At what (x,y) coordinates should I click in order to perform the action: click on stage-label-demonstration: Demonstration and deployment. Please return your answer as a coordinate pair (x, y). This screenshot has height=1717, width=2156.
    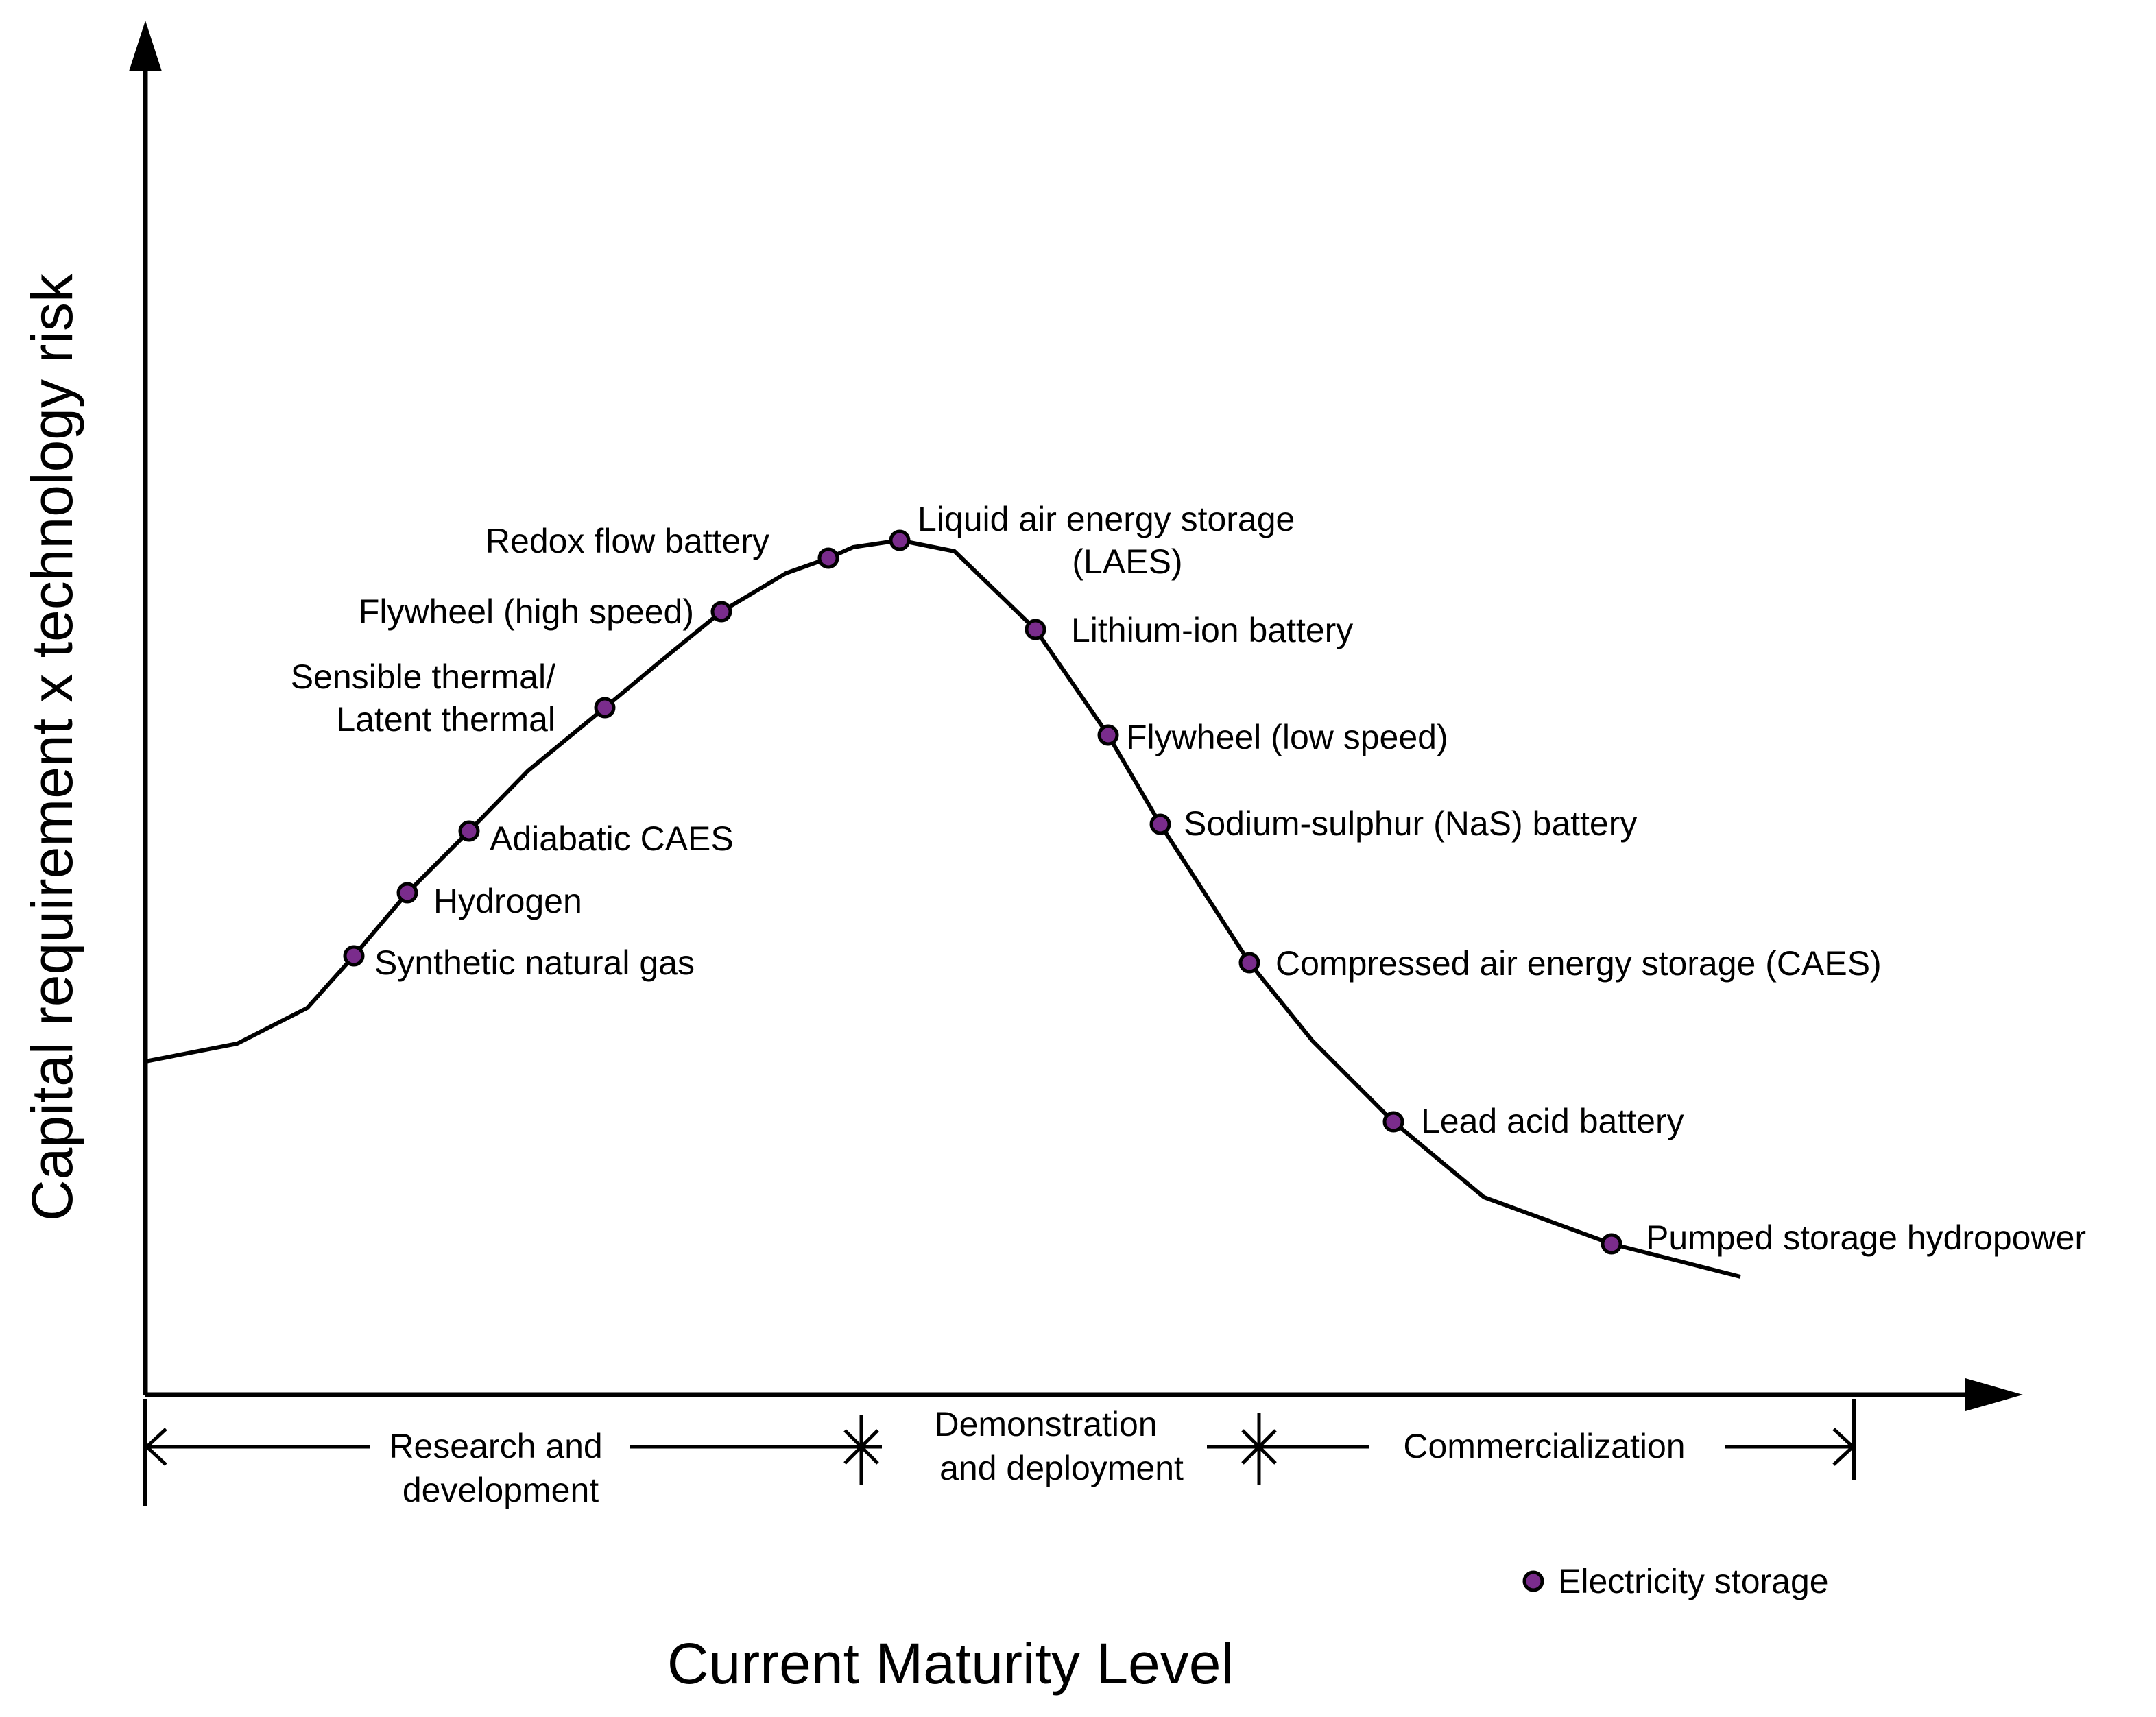
    Looking at the image, I should click on (1059, 1446).